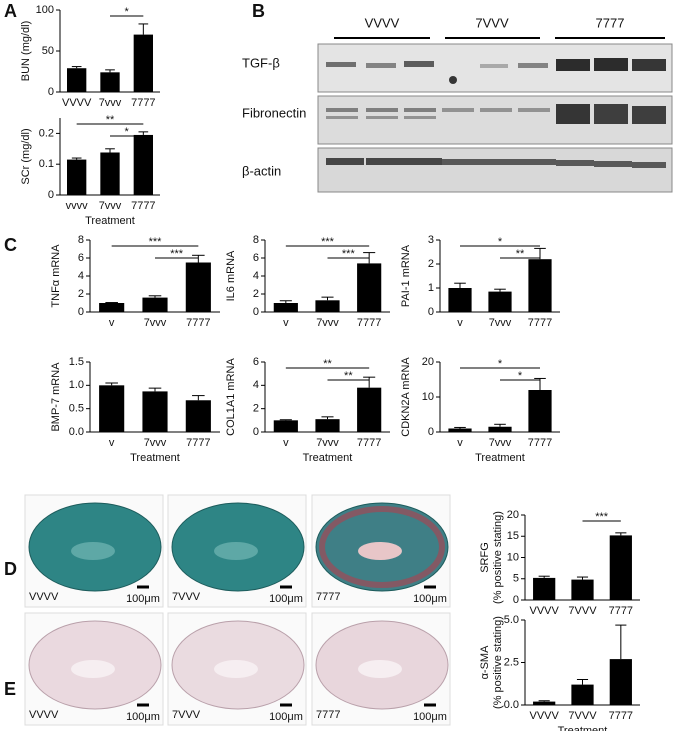  What do you see at coordinates (56, 276) in the screenshot?
I see `y-axis-label: TNFα mRNA` at bounding box center [56, 276].